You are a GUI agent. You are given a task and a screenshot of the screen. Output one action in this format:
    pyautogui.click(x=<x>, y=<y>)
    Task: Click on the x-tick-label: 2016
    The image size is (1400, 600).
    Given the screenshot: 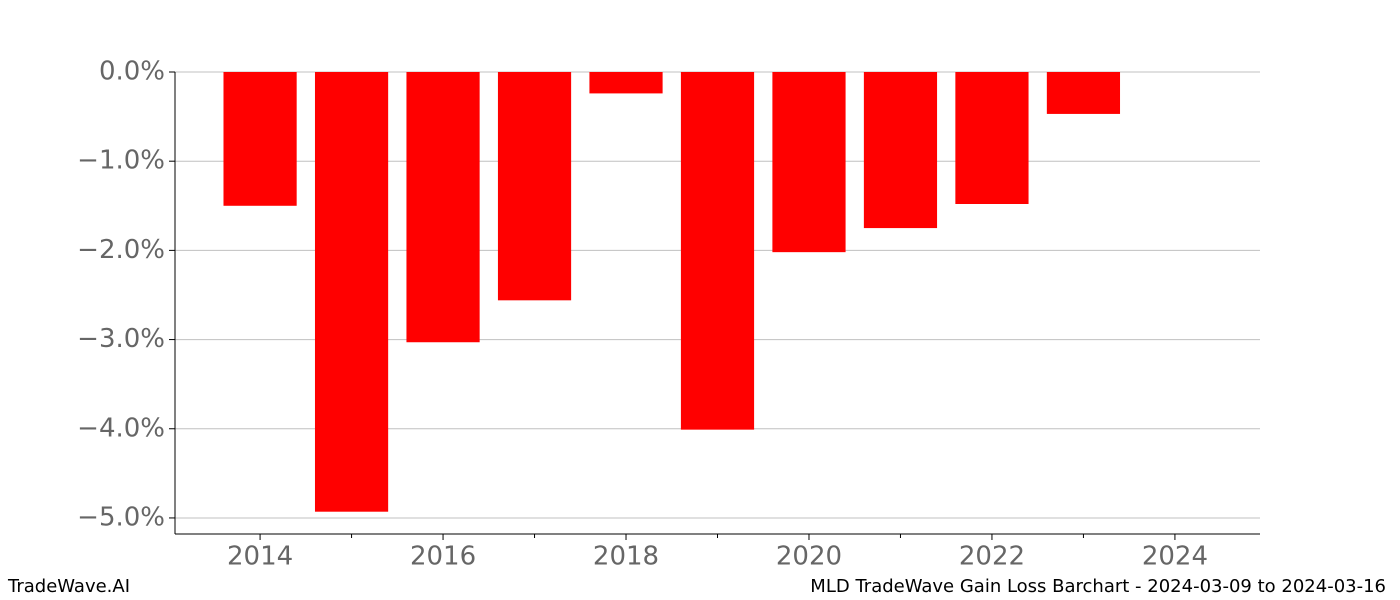 What is the action you would take?
    pyautogui.click(x=443, y=557)
    